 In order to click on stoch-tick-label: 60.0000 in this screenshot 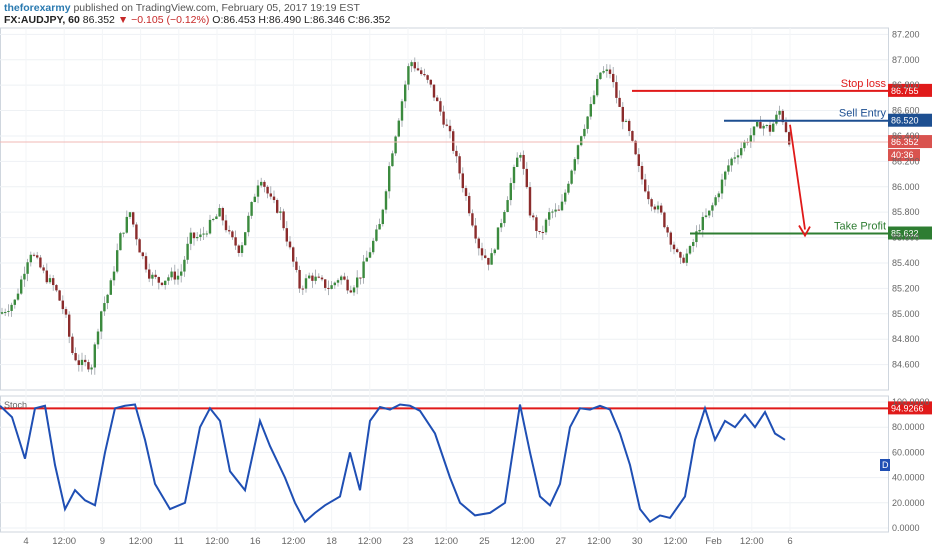, I will do `click(908, 452)`.